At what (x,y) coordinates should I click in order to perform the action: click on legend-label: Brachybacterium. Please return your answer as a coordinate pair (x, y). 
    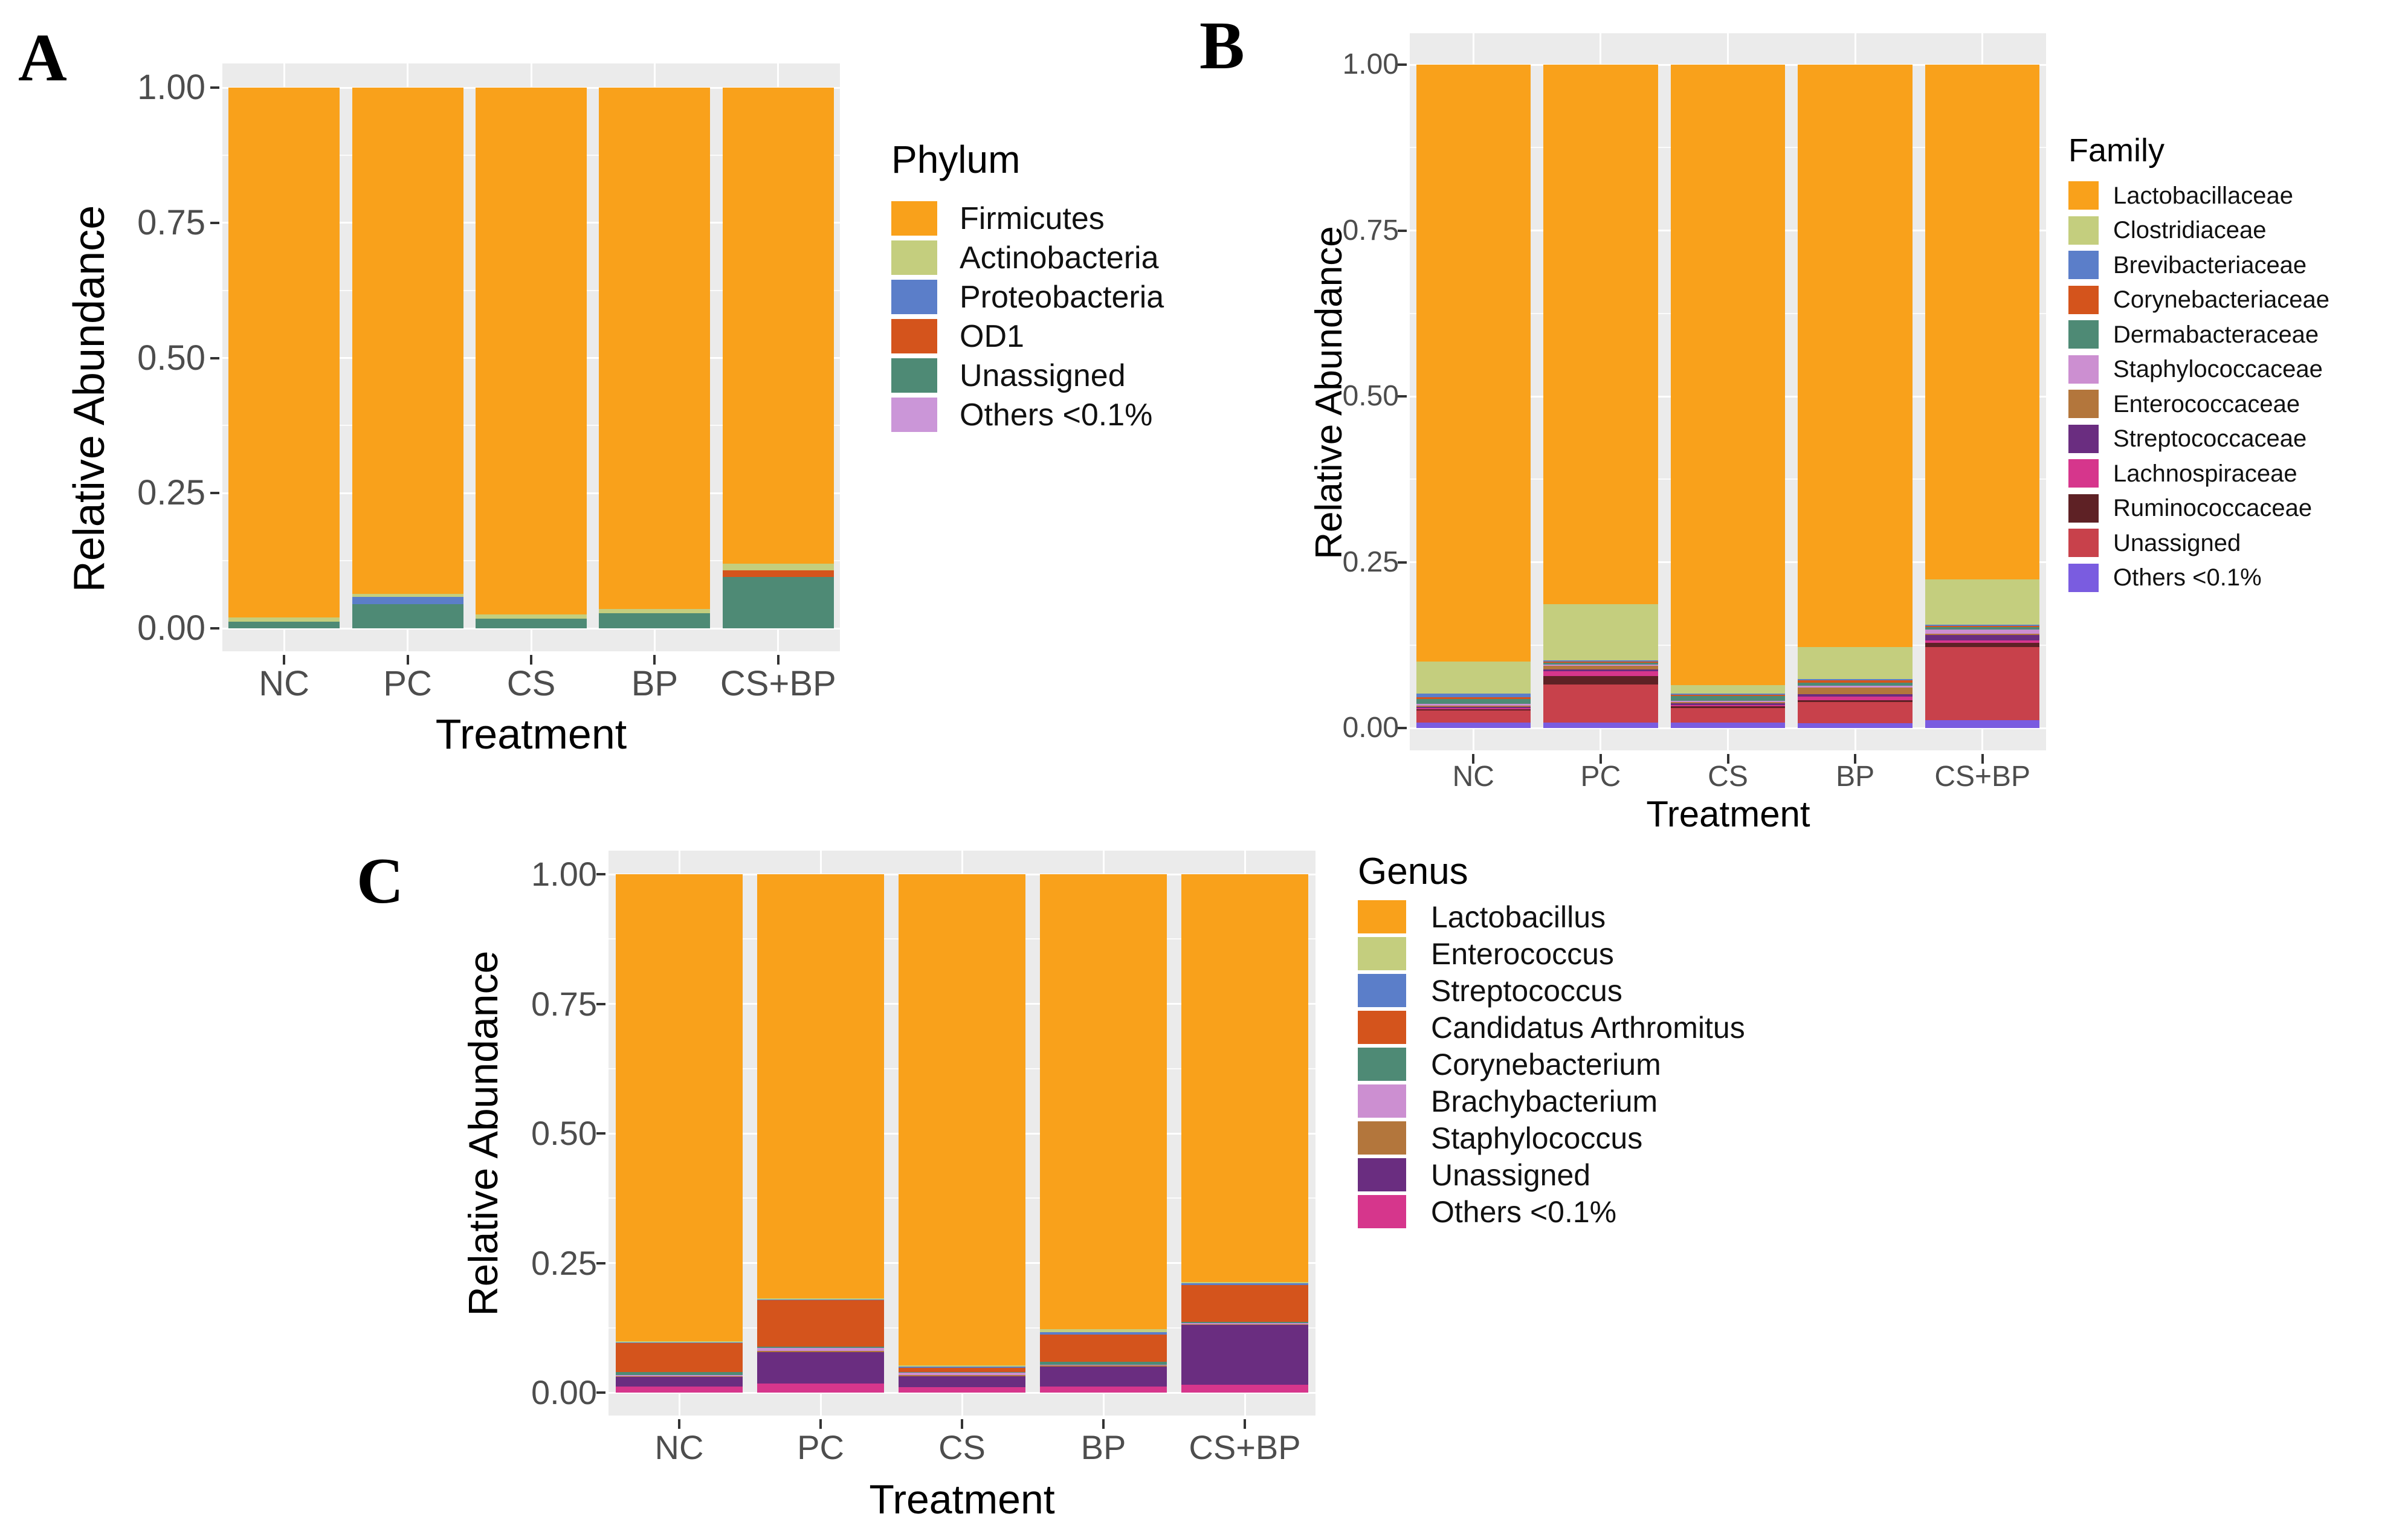
    Looking at the image, I should click on (1544, 1101).